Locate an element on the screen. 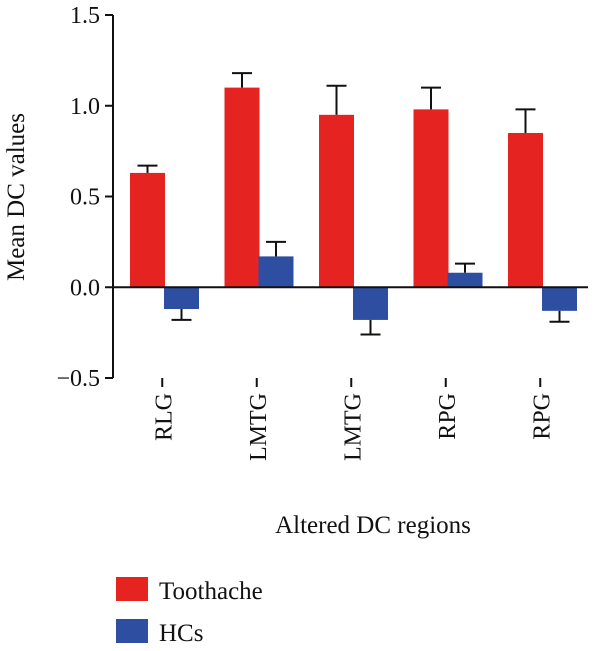 This screenshot has height=651, width=600. legend-swatch-hcs is located at coordinates (132, 631).